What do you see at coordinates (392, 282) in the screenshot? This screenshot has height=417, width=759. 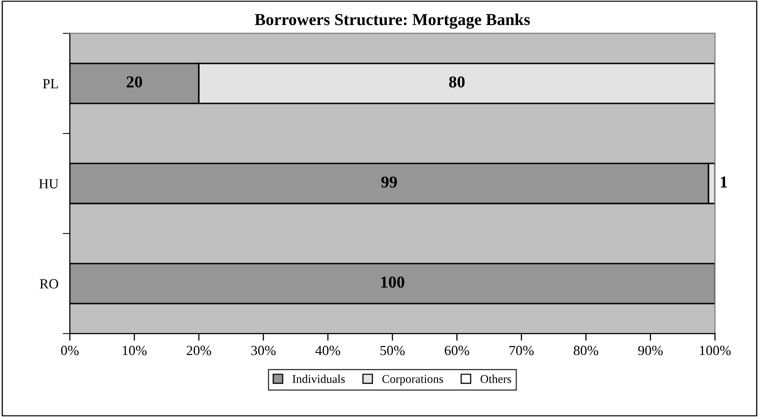 I see `data-label: 100` at bounding box center [392, 282].